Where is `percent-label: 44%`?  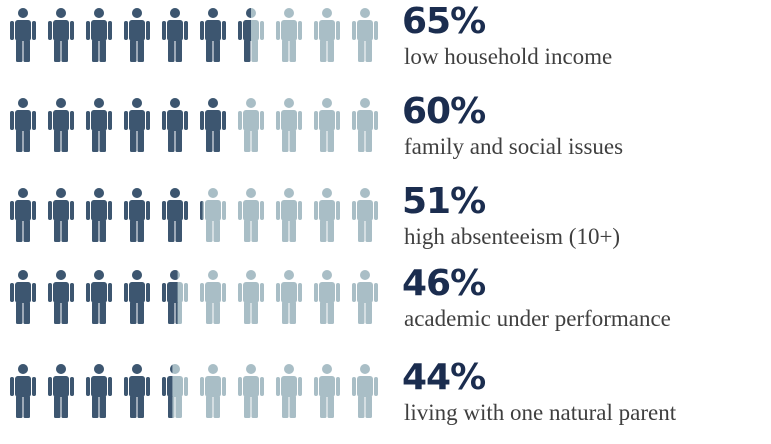 percent-label: 44% is located at coordinates (443, 378).